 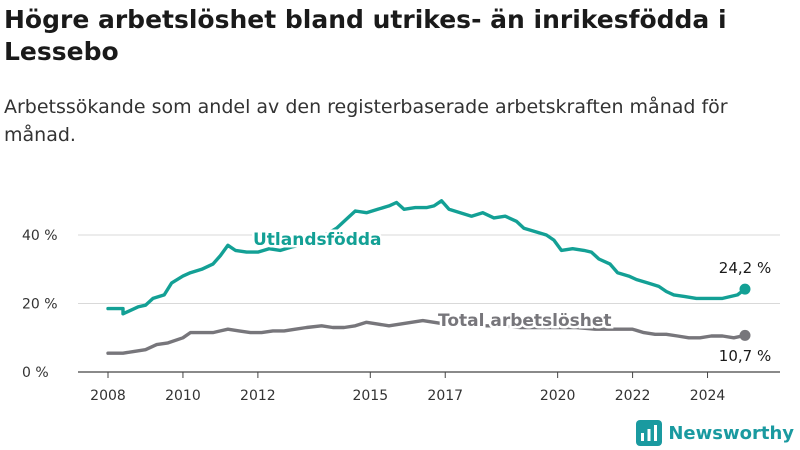 I want to click on x-tick-label: 2022, so click(x=633, y=396).